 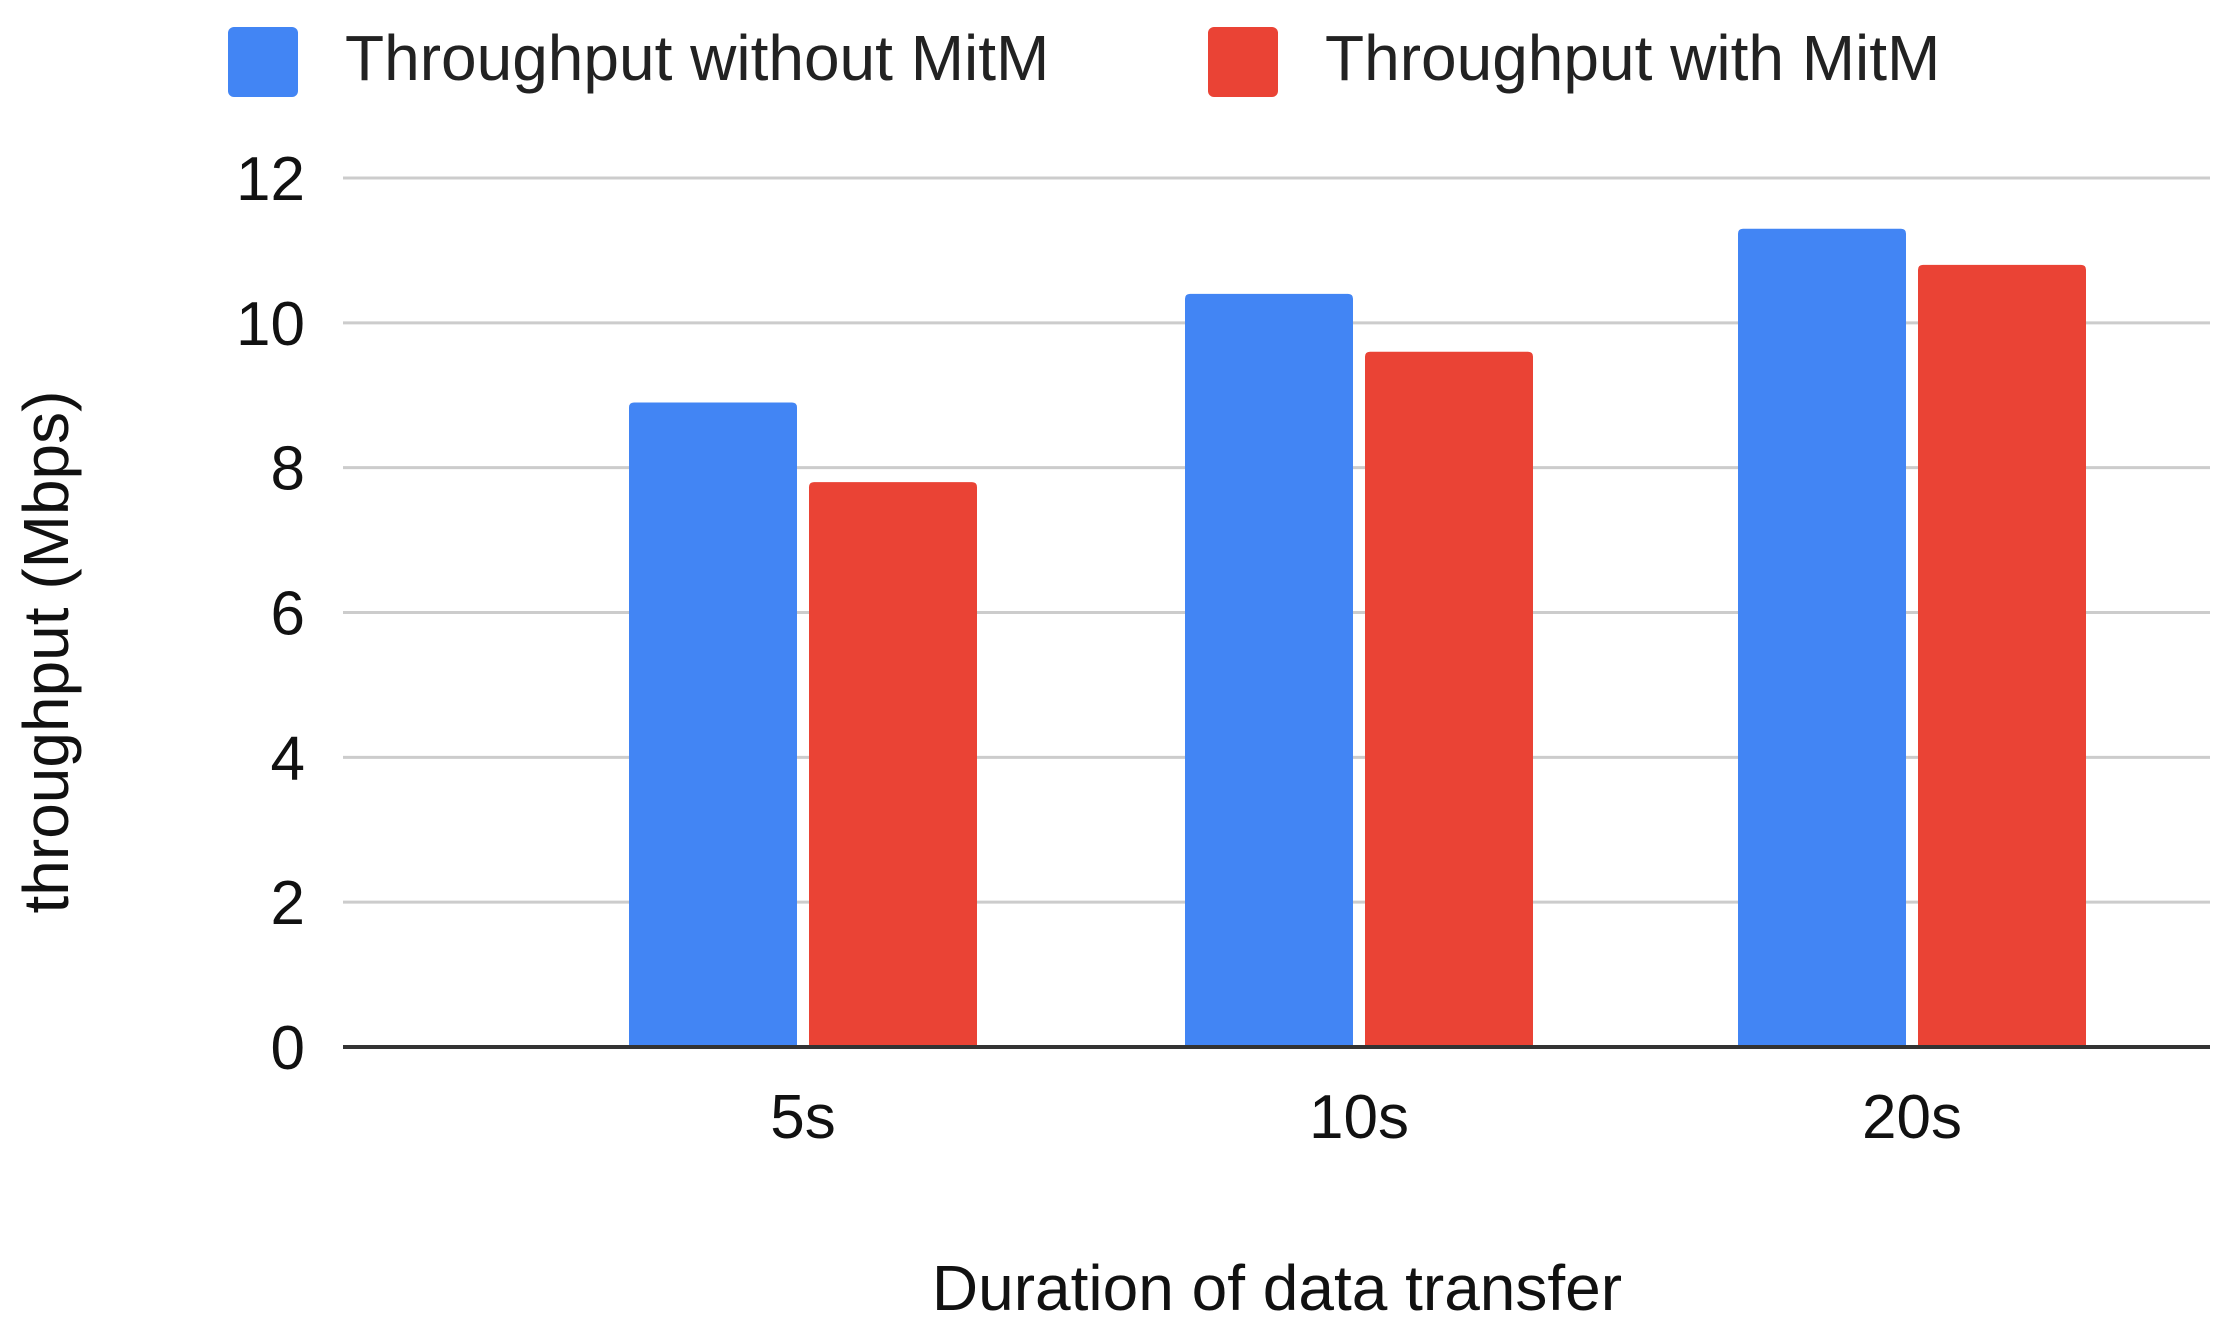 What do you see at coordinates (802, 1117) in the screenshot?
I see `x-tick-label: 5s` at bounding box center [802, 1117].